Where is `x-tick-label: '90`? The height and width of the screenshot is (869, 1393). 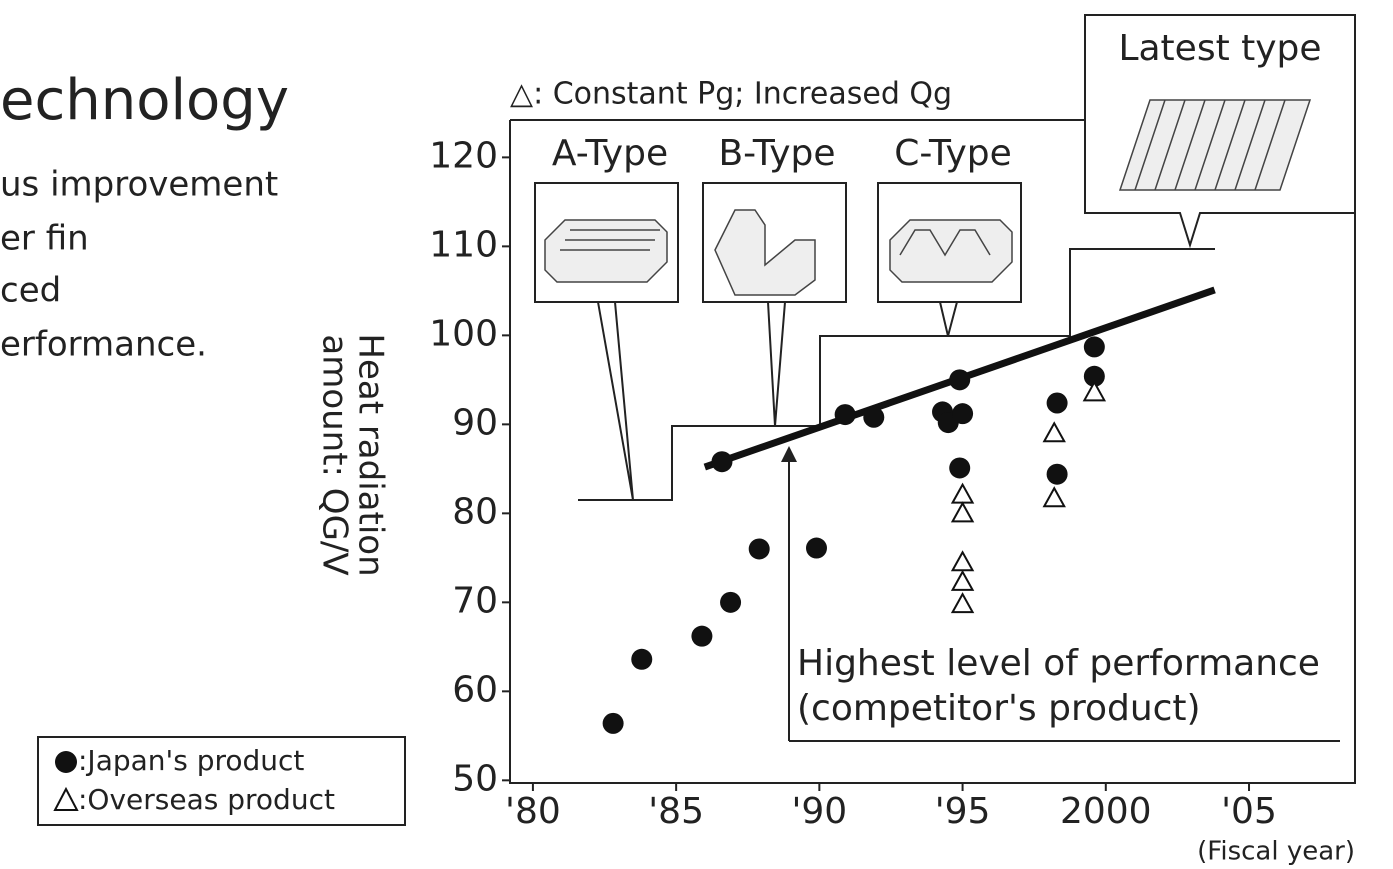 x-tick-label: '90 is located at coordinates (819, 811).